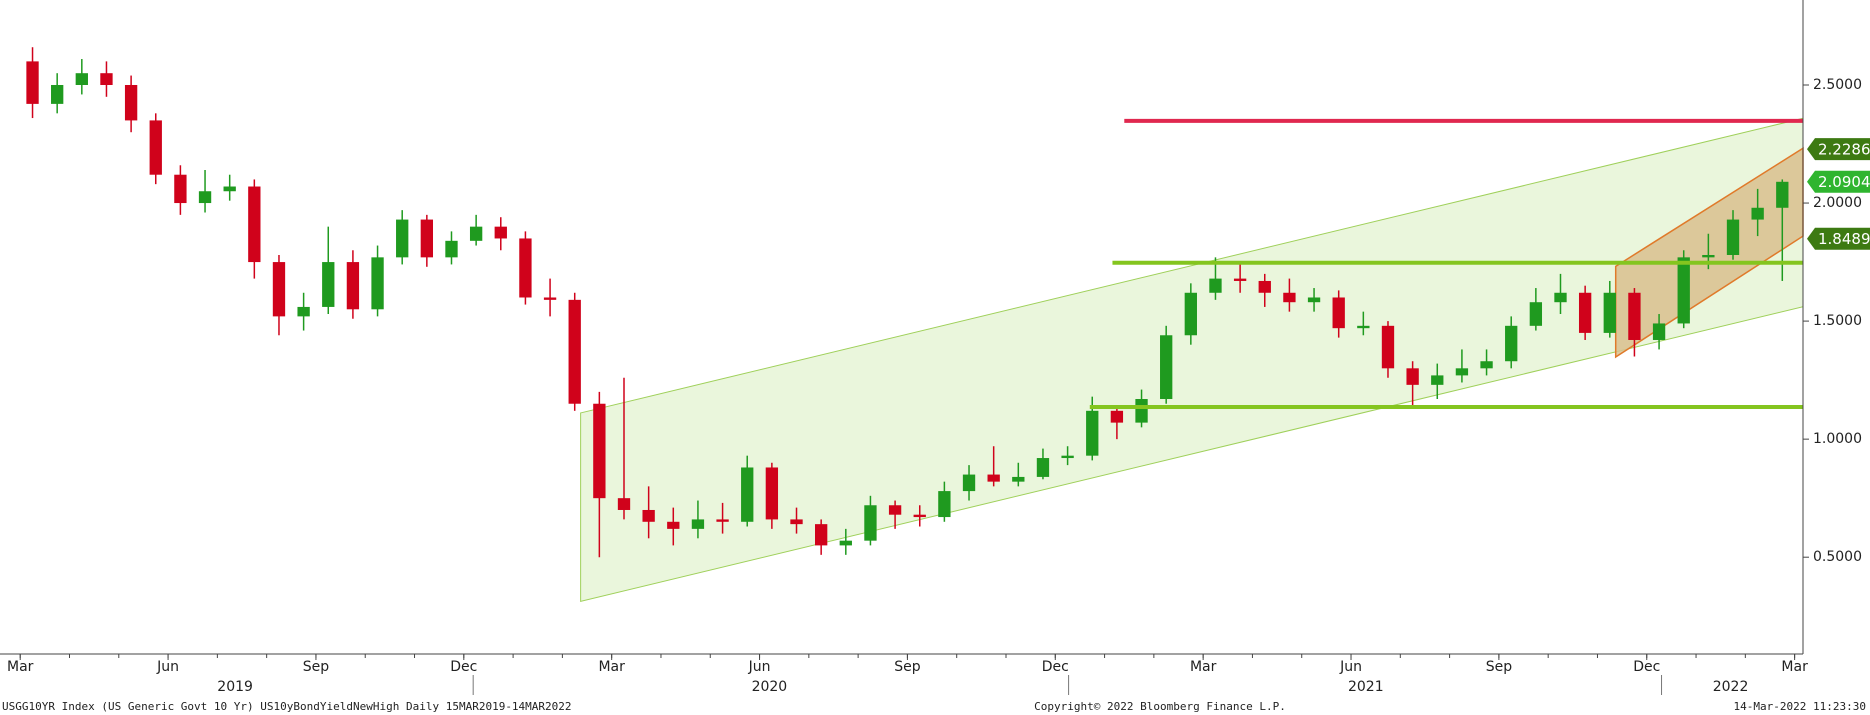  What do you see at coordinates (1731, 687) in the screenshot?
I see `year-label: 2022` at bounding box center [1731, 687].